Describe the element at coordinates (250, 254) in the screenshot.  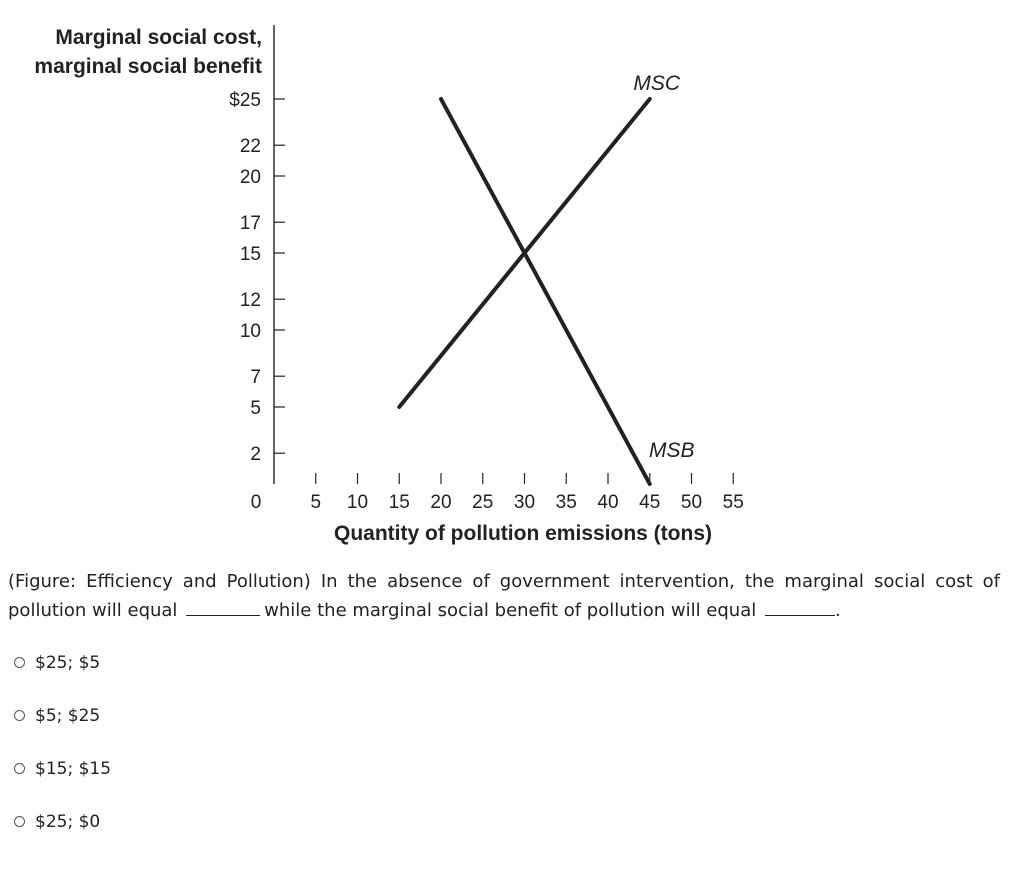
I see `y-tick-label: 15` at that location.